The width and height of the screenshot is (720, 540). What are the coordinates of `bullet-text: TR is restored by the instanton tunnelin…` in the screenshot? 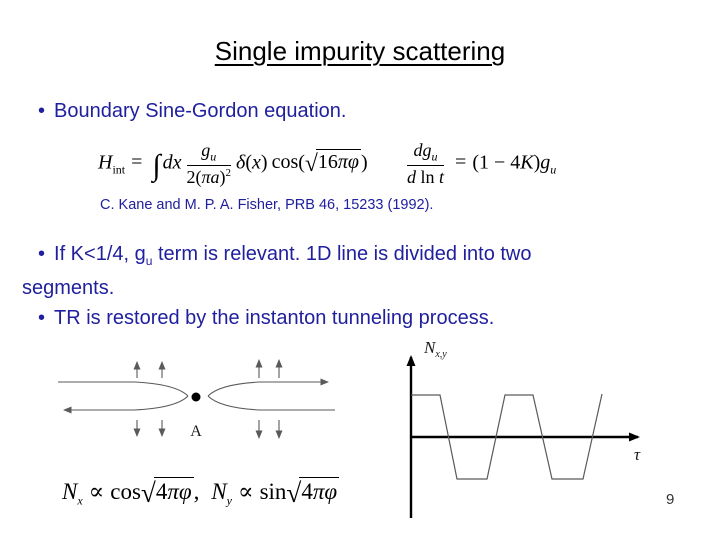 It's located at (274, 318).